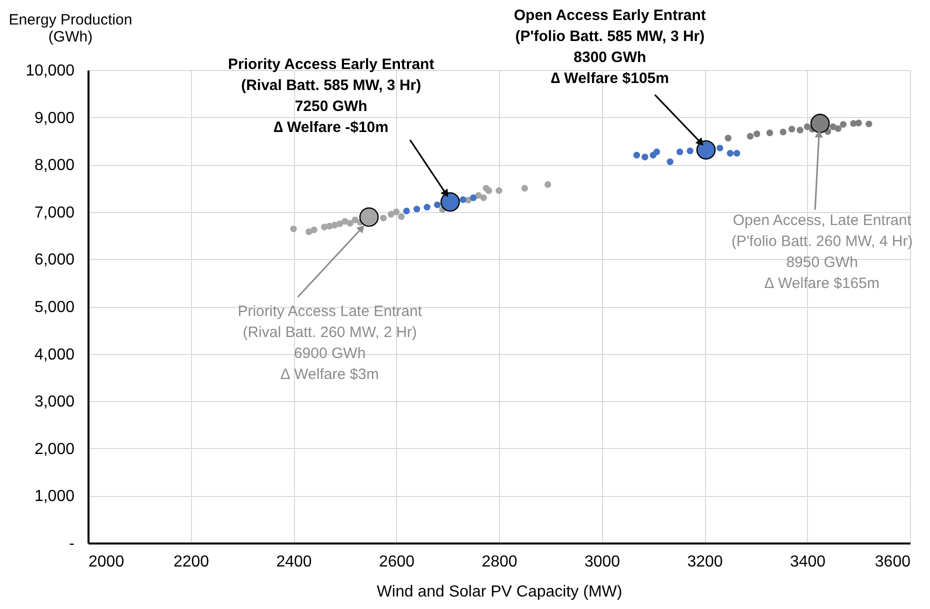 The image size is (930, 609). I want to click on y-tick-label: 8,000, so click(54, 165).